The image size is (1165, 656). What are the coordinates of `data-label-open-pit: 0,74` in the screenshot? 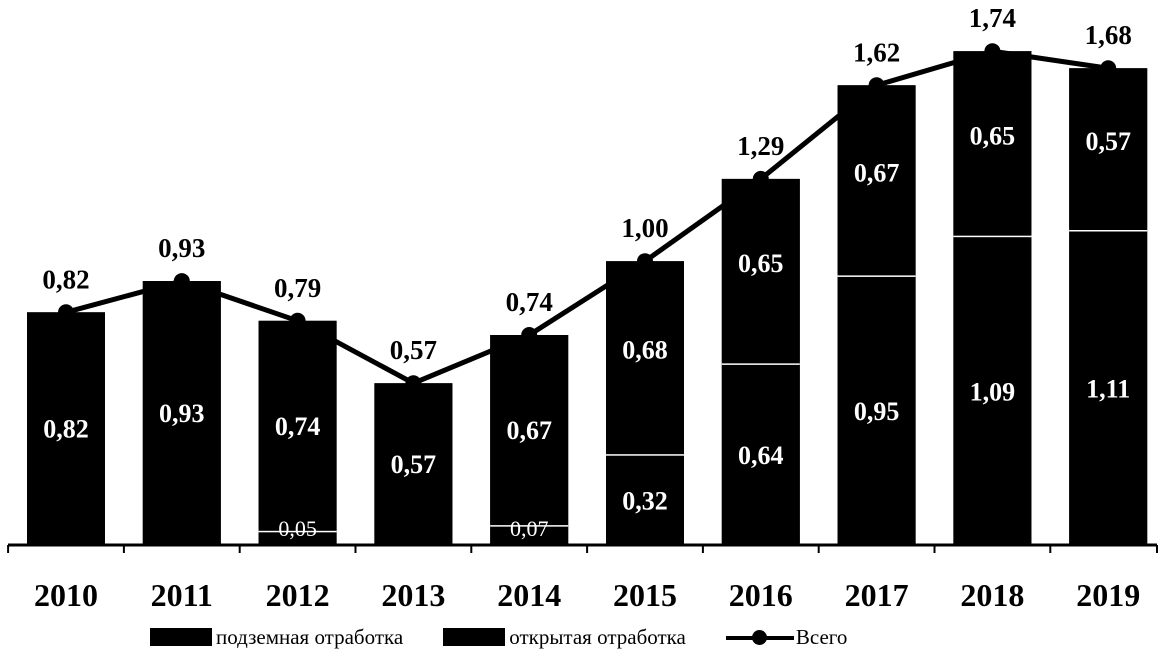 It's located at (298, 426).